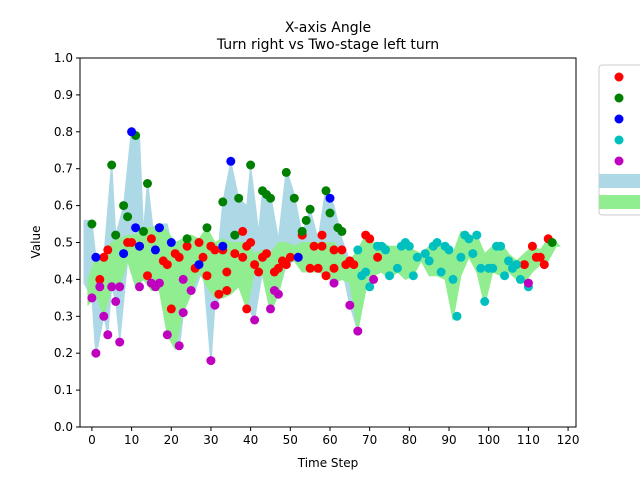 This screenshot has height=480, width=640. I want to click on x-axis-label: Time Step, so click(328, 463).